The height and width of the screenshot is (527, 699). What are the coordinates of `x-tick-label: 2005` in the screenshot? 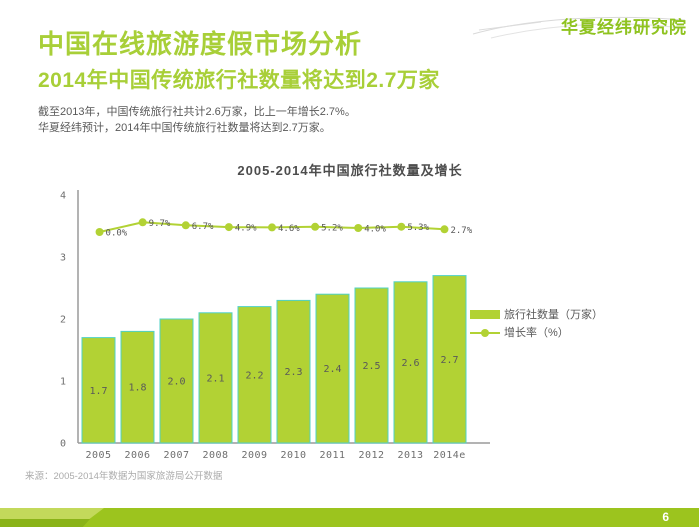 It's located at (98, 455).